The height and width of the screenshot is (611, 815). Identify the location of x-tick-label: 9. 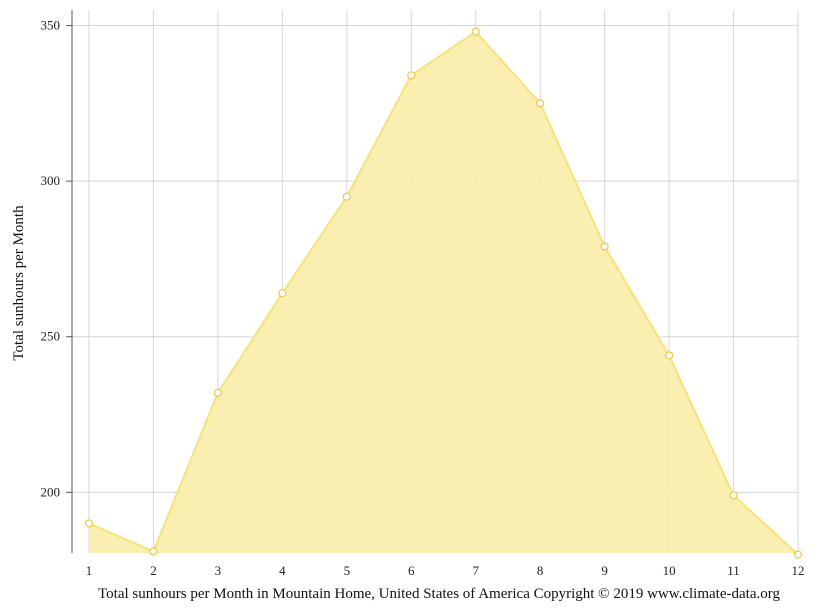
(604, 570).